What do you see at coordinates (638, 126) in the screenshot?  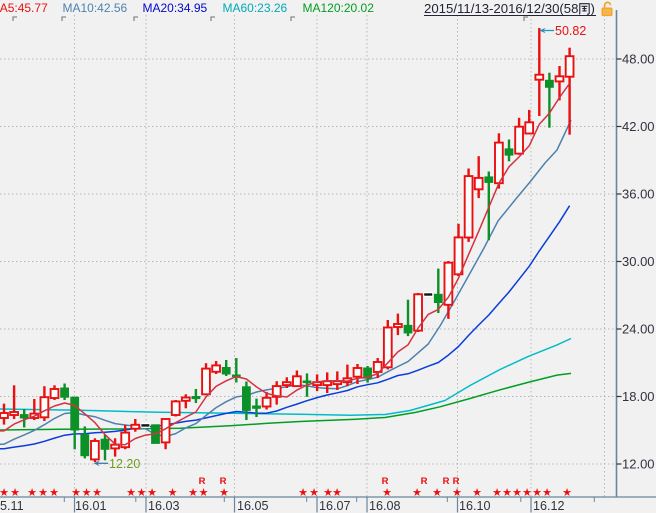 I see `svg-text: 42.00` at bounding box center [638, 126].